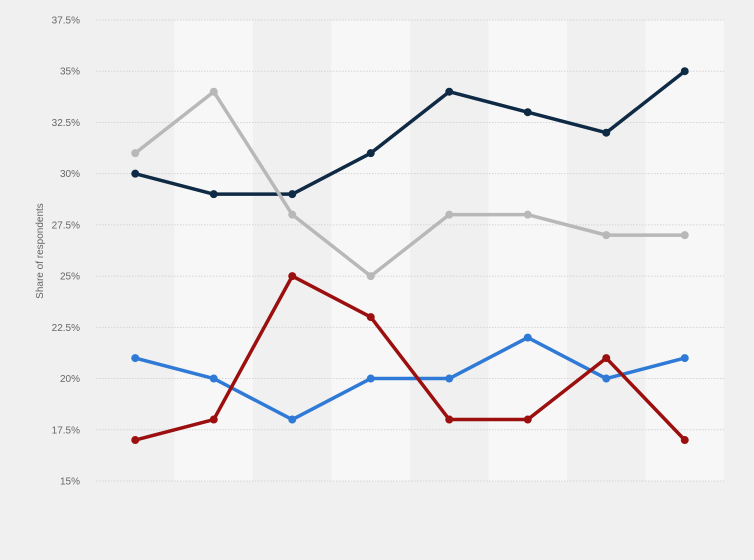 The width and height of the screenshot is (754, 560). I want to click on y-tick-label: 22.5%, so click(66, 328).